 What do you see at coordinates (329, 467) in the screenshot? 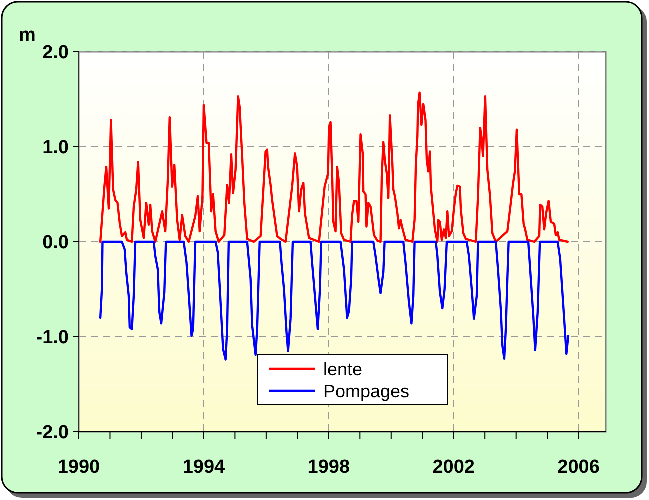
I see `x-tick-label: 1998` at bounding box center [329, 467].